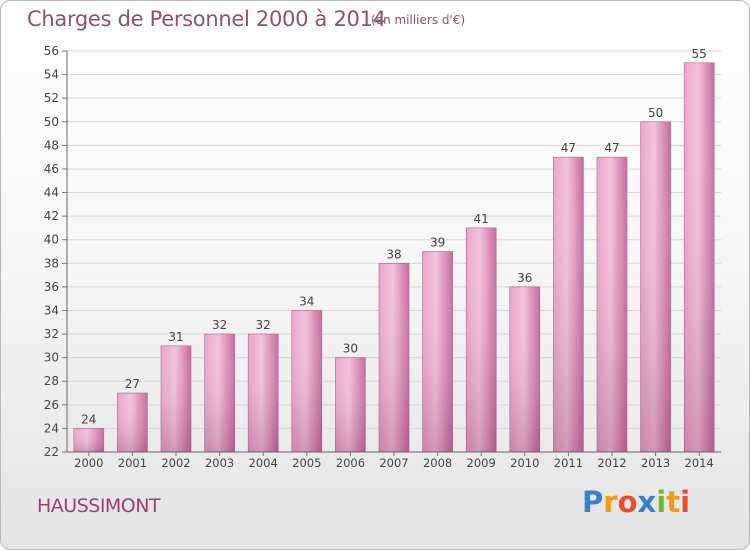  What do you see at coordinates (306, 301) in the screenshot?
I see `data-label: 34` at bounding box center [306, 301].